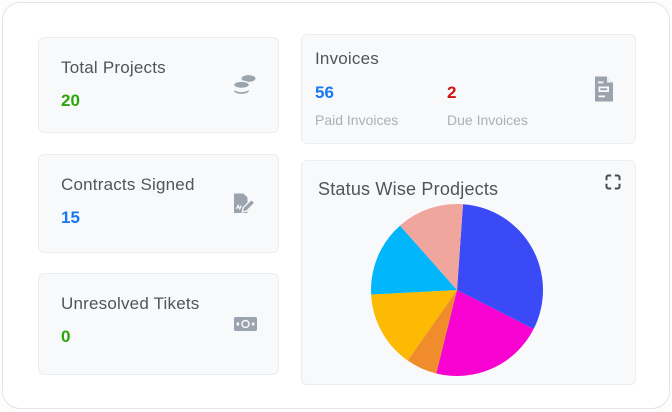 This screenshot has height=412, width=672. I want to click on coins-icon, so click(244, 85).